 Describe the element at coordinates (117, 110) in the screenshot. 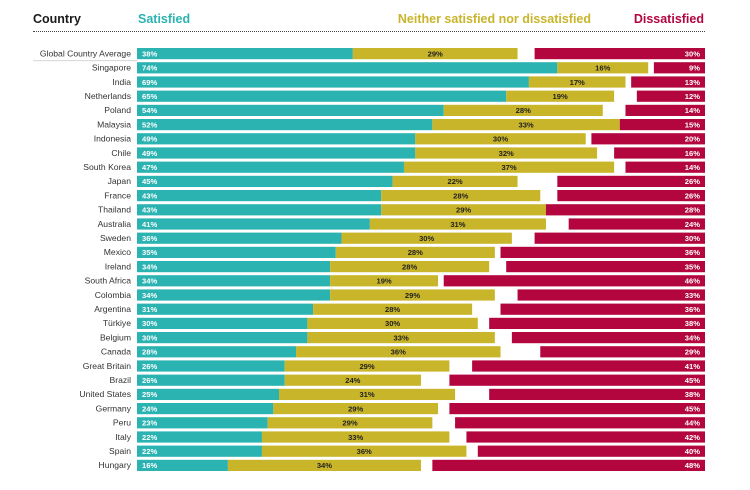

I see `country-label: Poland` at that location.